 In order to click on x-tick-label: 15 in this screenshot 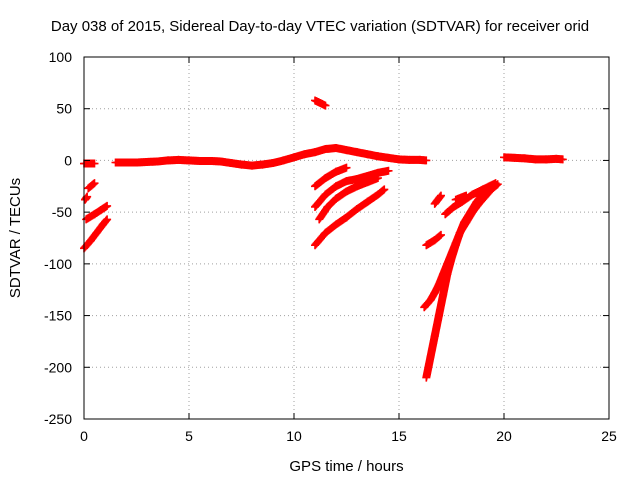, I will do `click(399, 436)`.